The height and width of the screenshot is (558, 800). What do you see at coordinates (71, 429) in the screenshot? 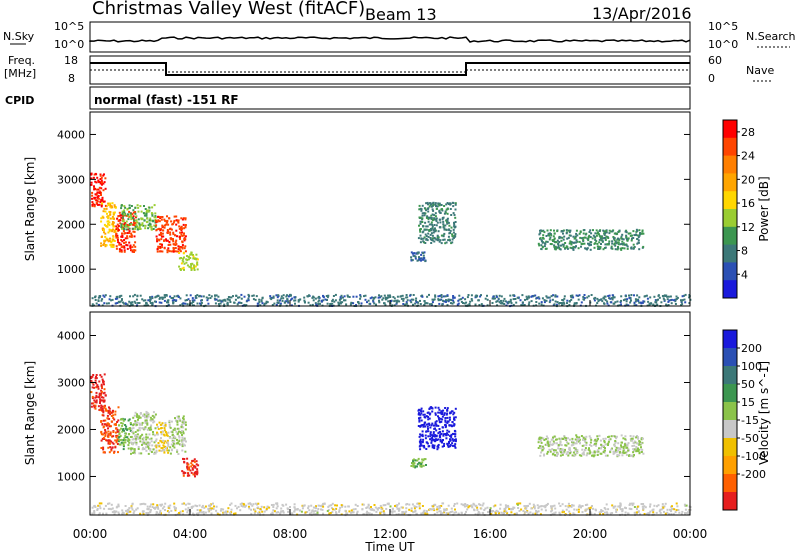
I see `y-tick-label: 2000` at bounding box center [71, 429].